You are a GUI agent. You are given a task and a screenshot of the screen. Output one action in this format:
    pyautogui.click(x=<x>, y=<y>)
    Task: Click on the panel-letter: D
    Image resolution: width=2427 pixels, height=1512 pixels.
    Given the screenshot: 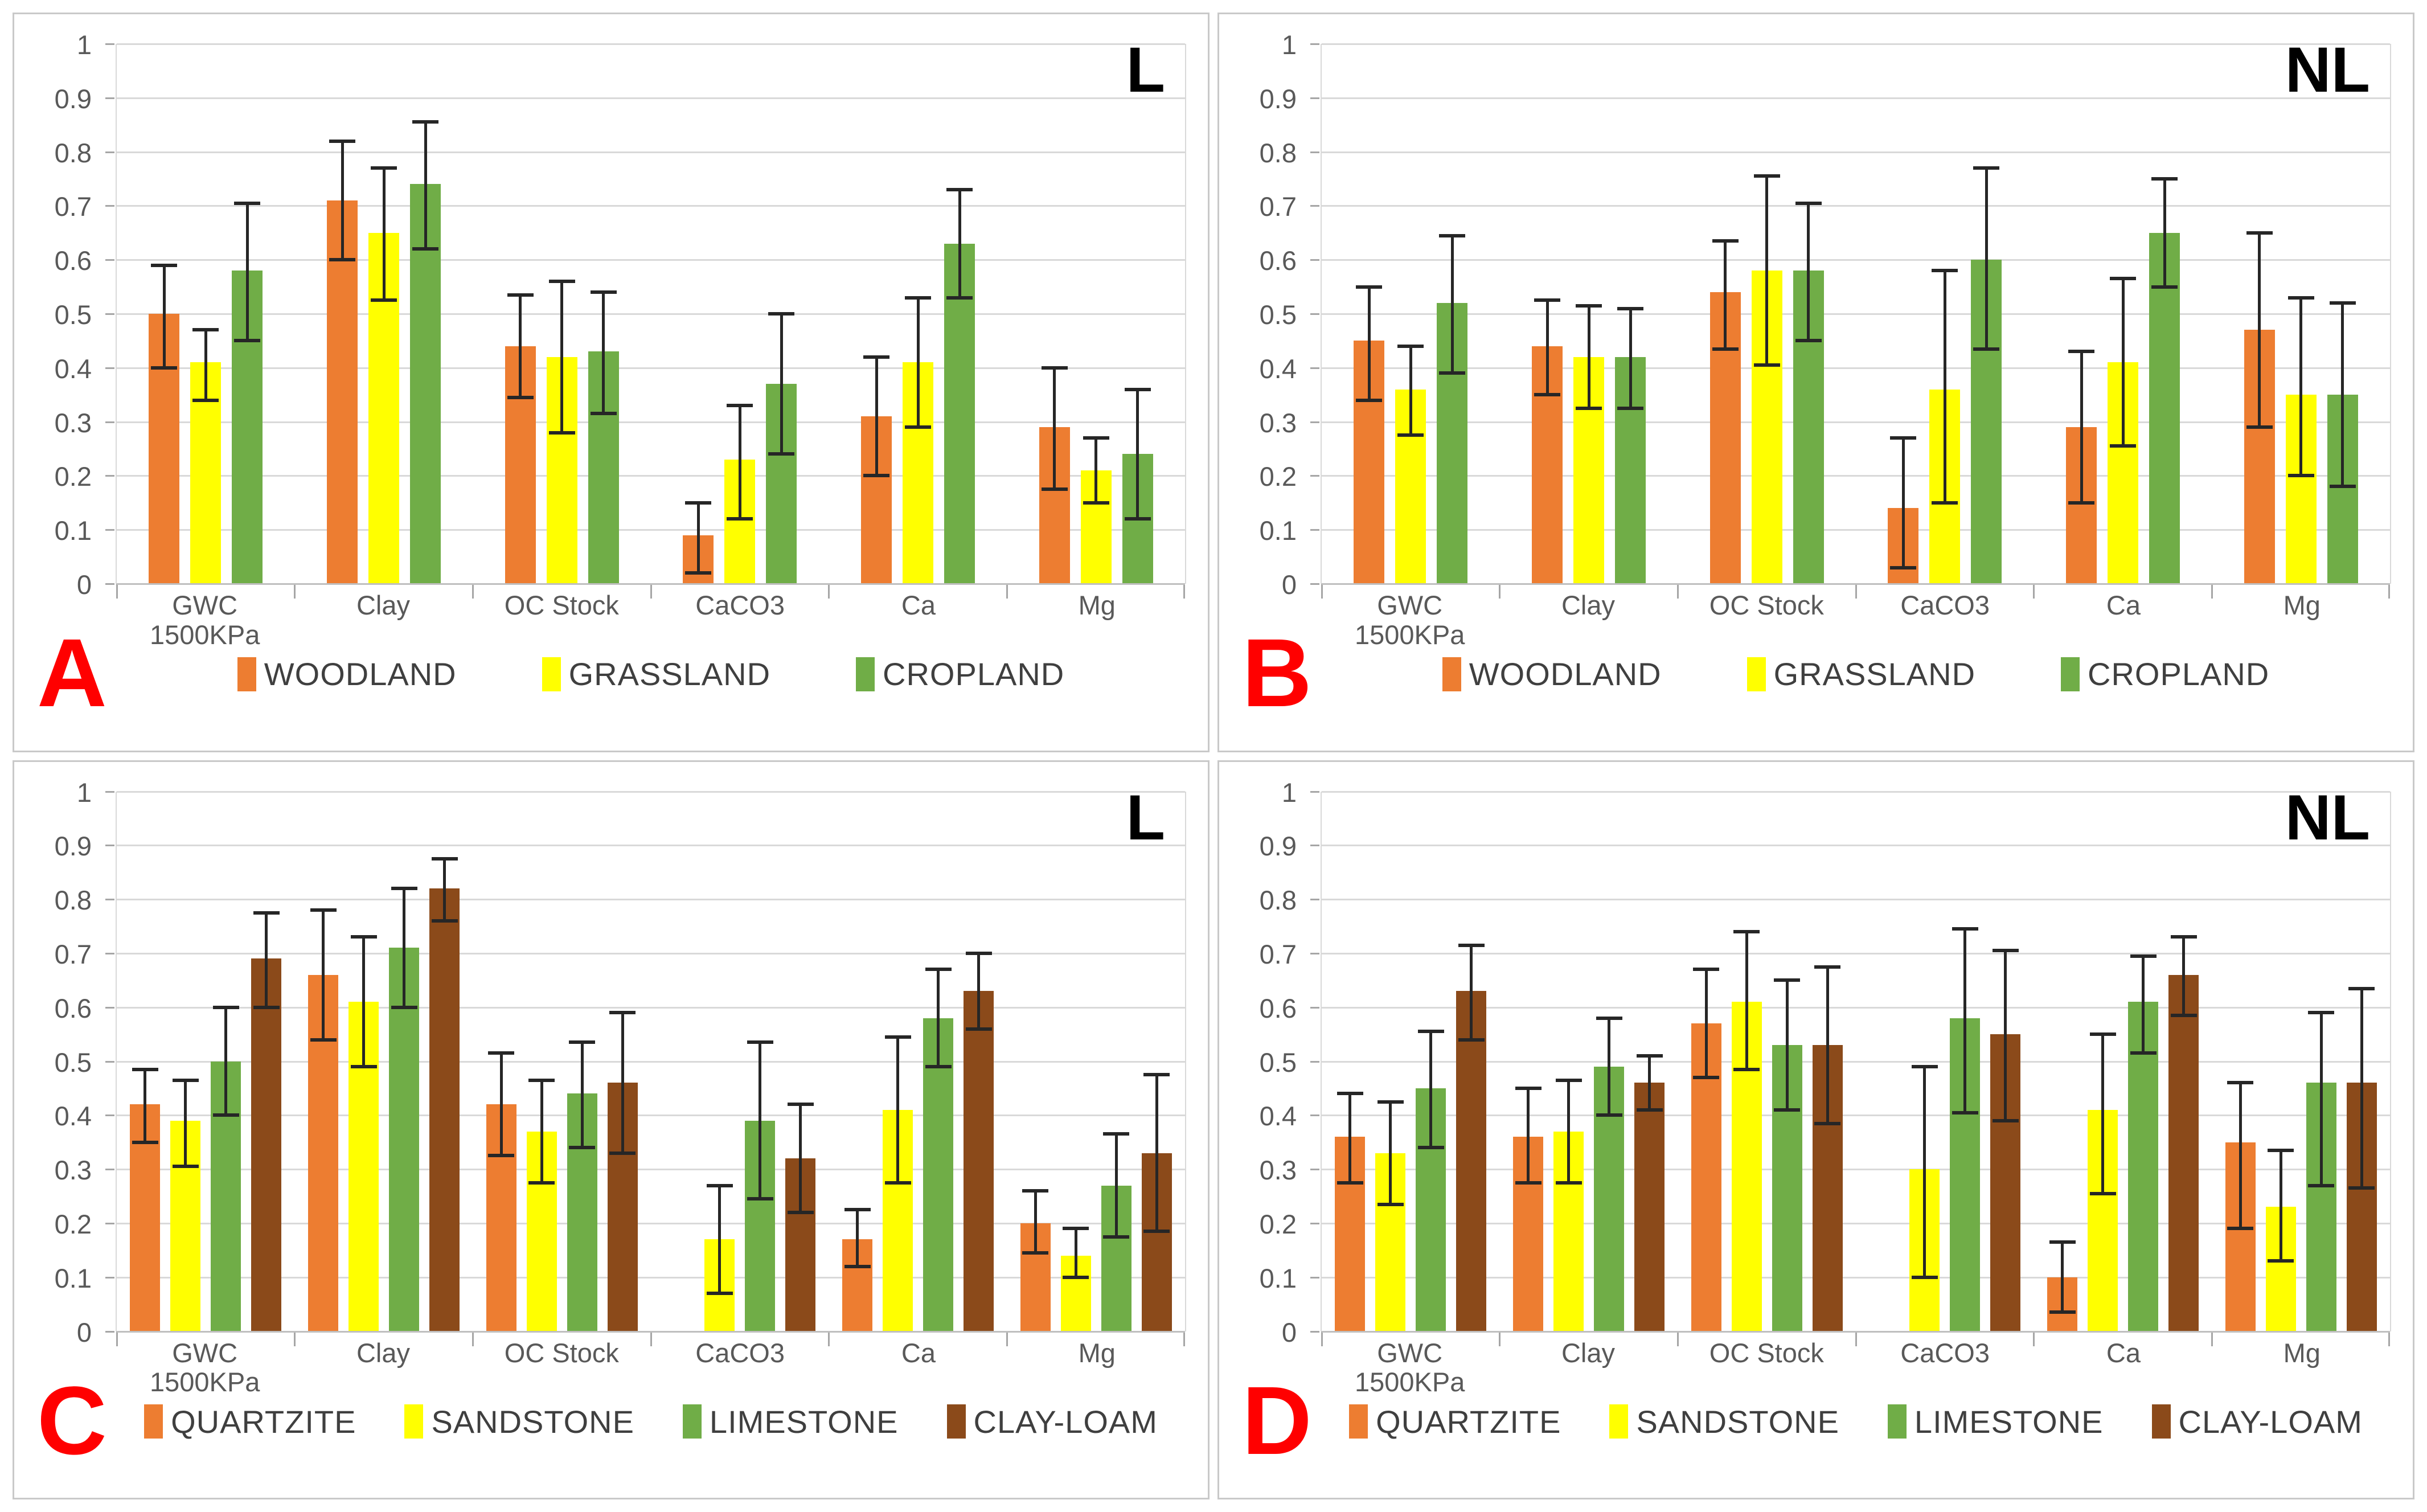 What is the action you would take?
    pyautogui.click(x=1277, y=1421)
    